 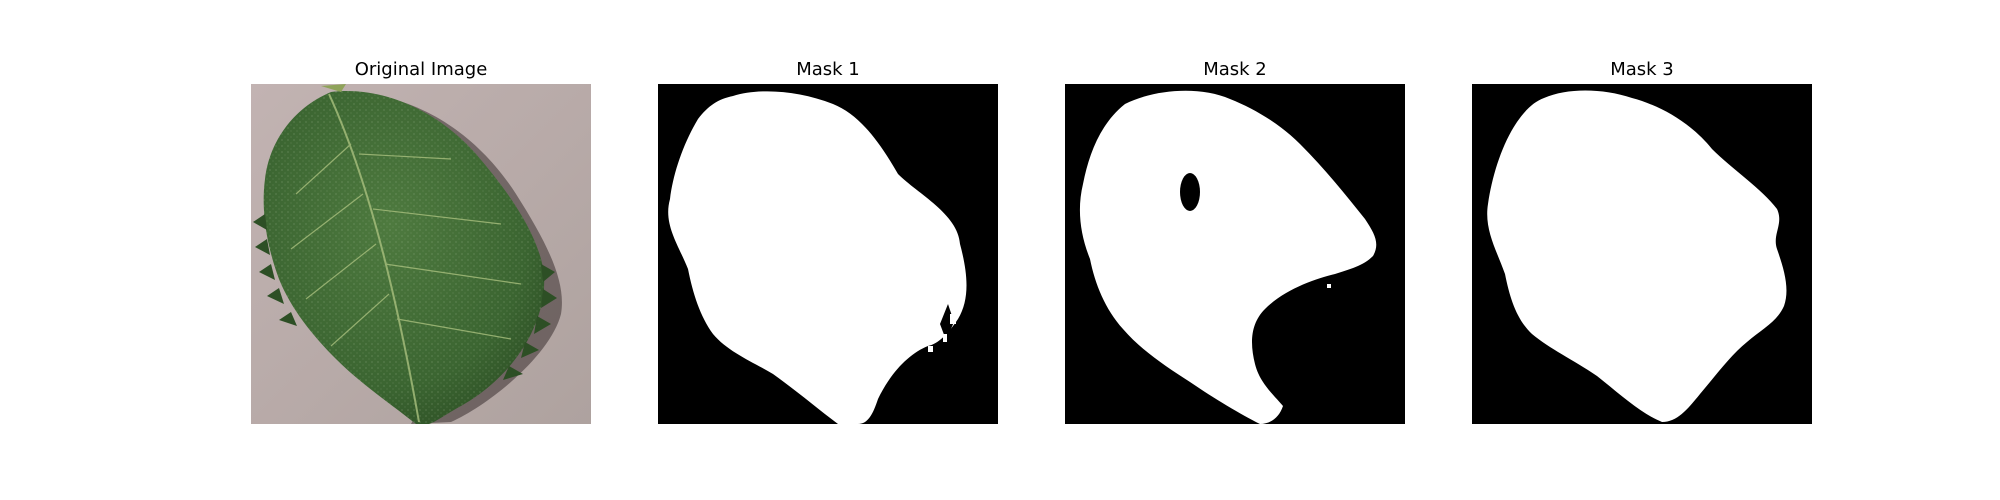 I want to click on mask-2-image, so click(x=1235, y=254).